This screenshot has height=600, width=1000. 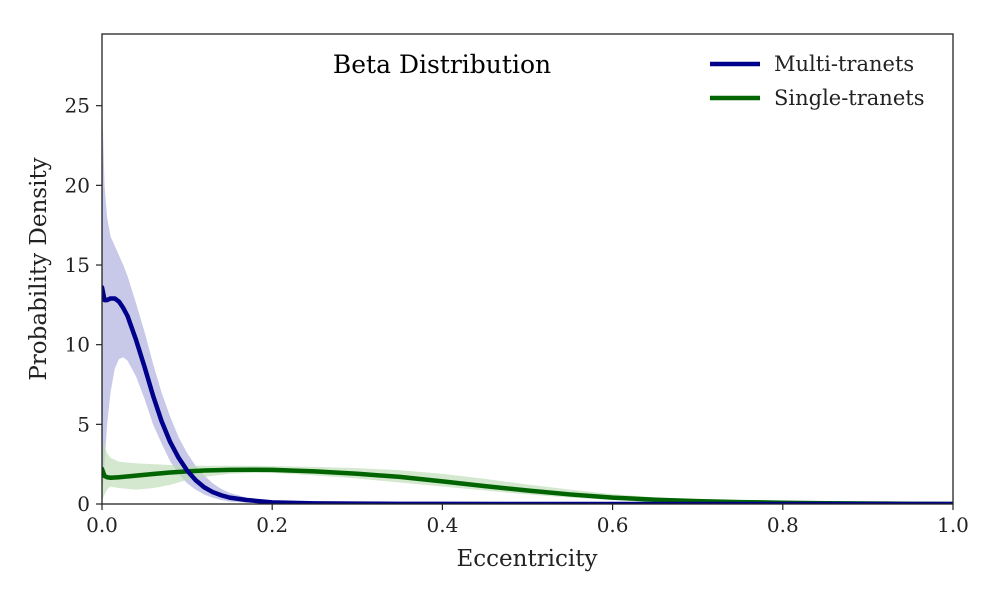 I want to click on y-tick-label: 0, so click(x=83, y=504).